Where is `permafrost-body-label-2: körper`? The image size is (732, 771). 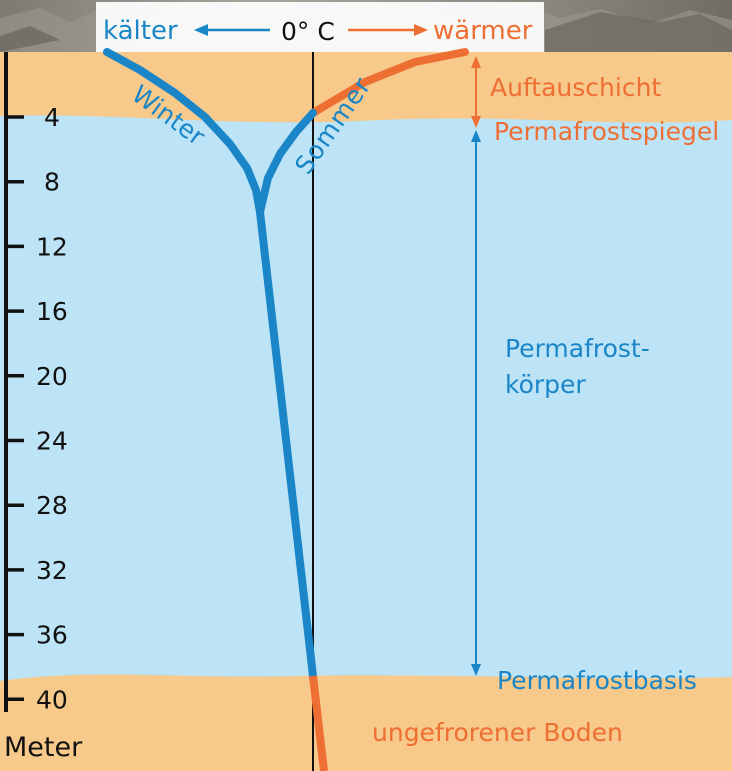 permafrost-body-label-2: körper is located at coordinates (545, 384).